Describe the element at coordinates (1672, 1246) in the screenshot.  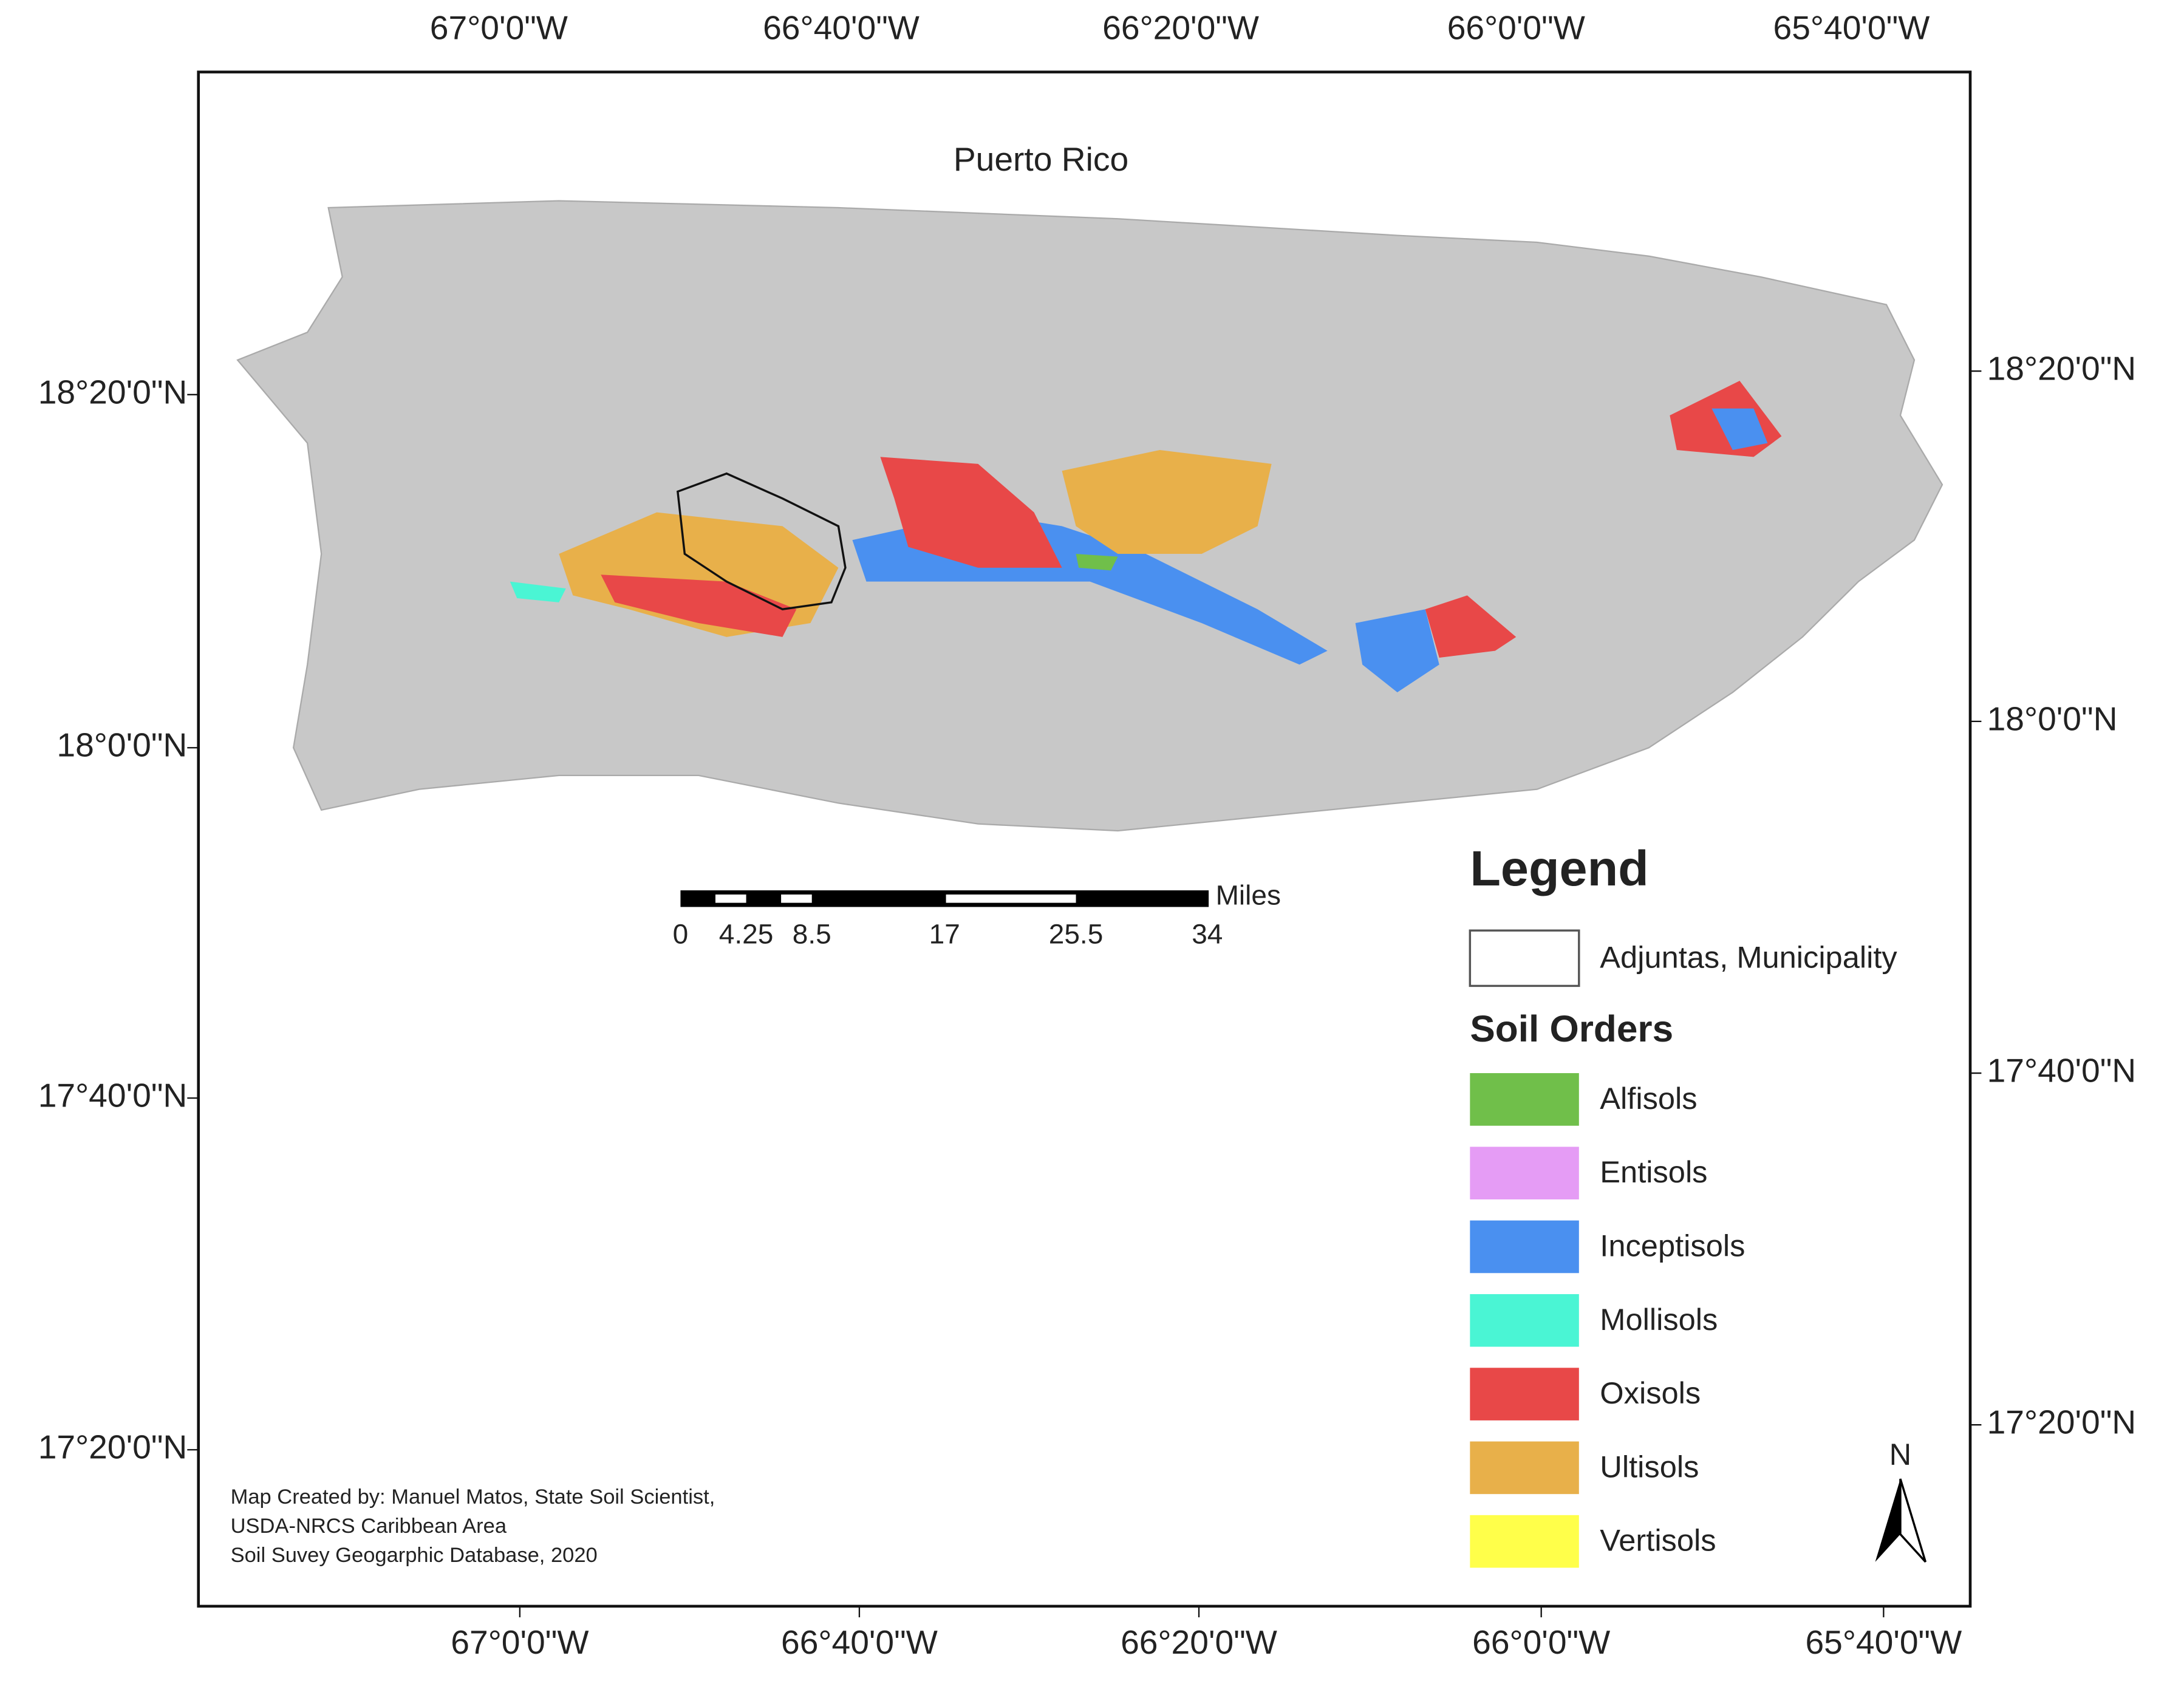
I see `legend-label: Inceptisols` at that location.